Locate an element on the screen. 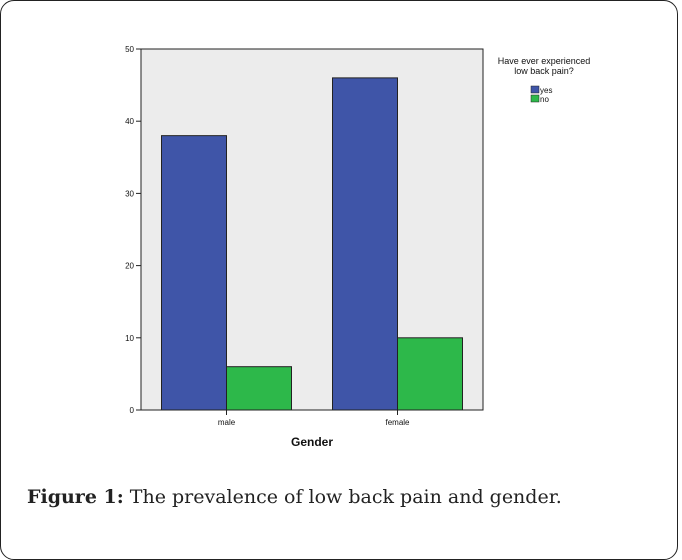  legend-title-line-1: Have ever experienced is located at coordinates (544, 61).